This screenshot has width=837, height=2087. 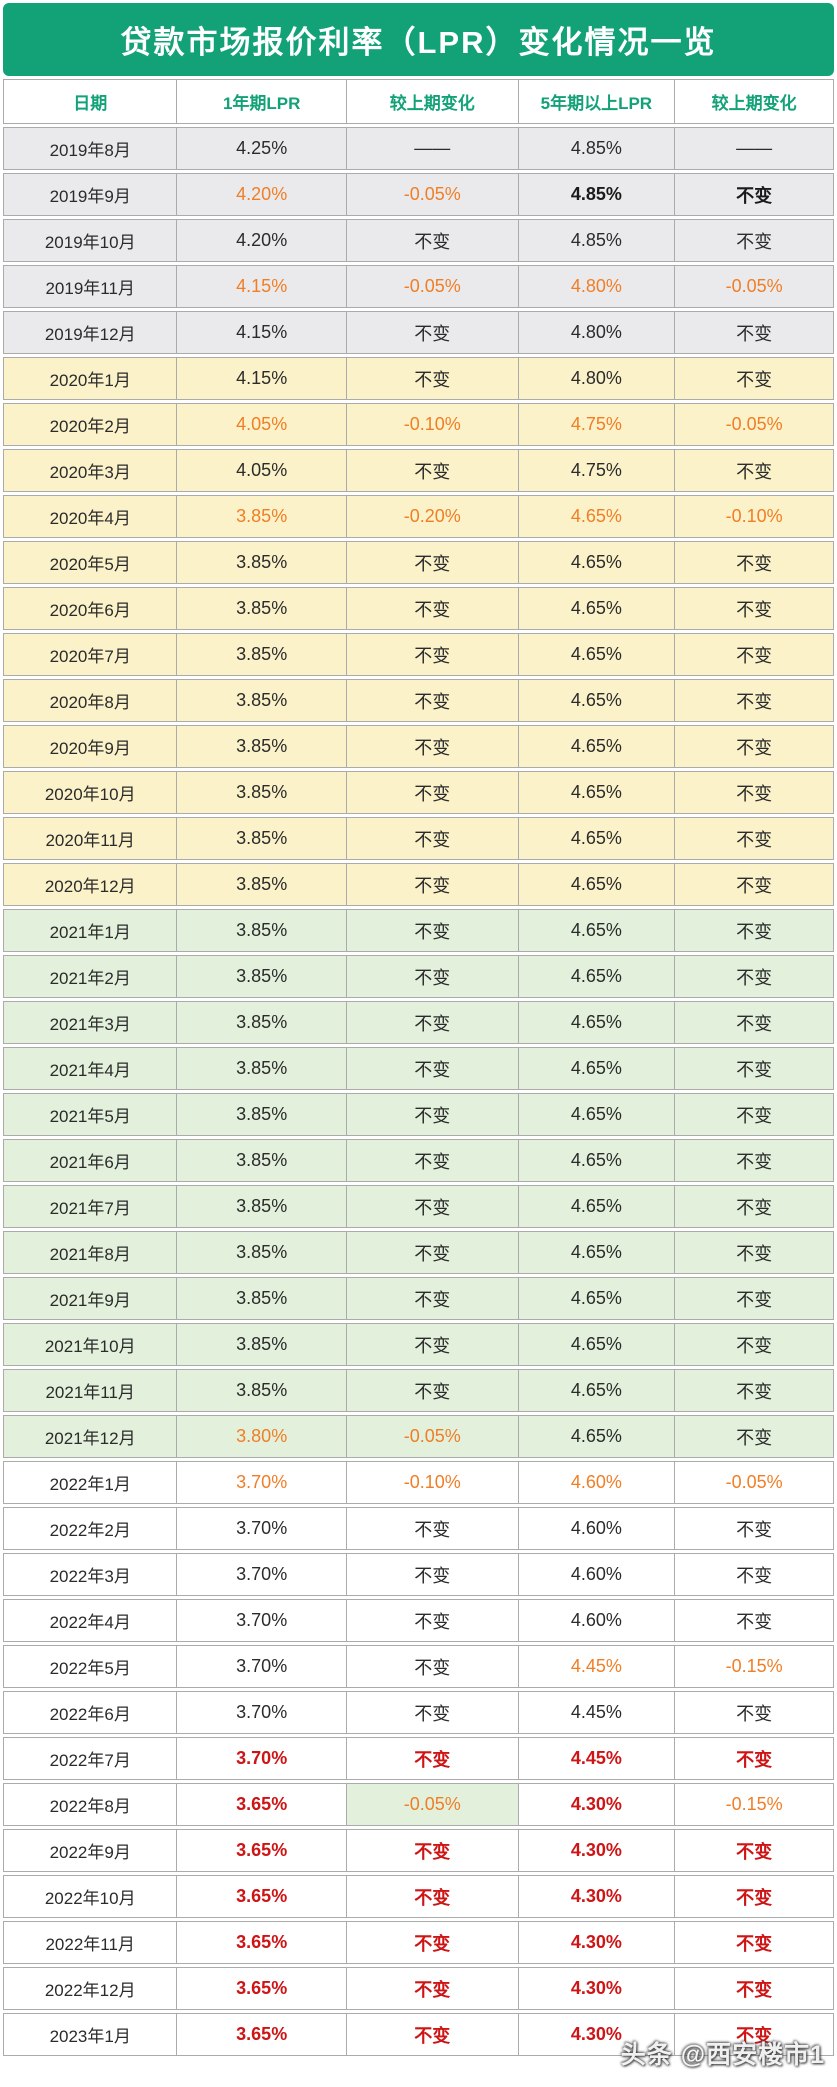 What do you see at coordinates (753, 1666) in the screenshot?
I see `value-cell: -0.15%` at bounding box center [753, 1666].